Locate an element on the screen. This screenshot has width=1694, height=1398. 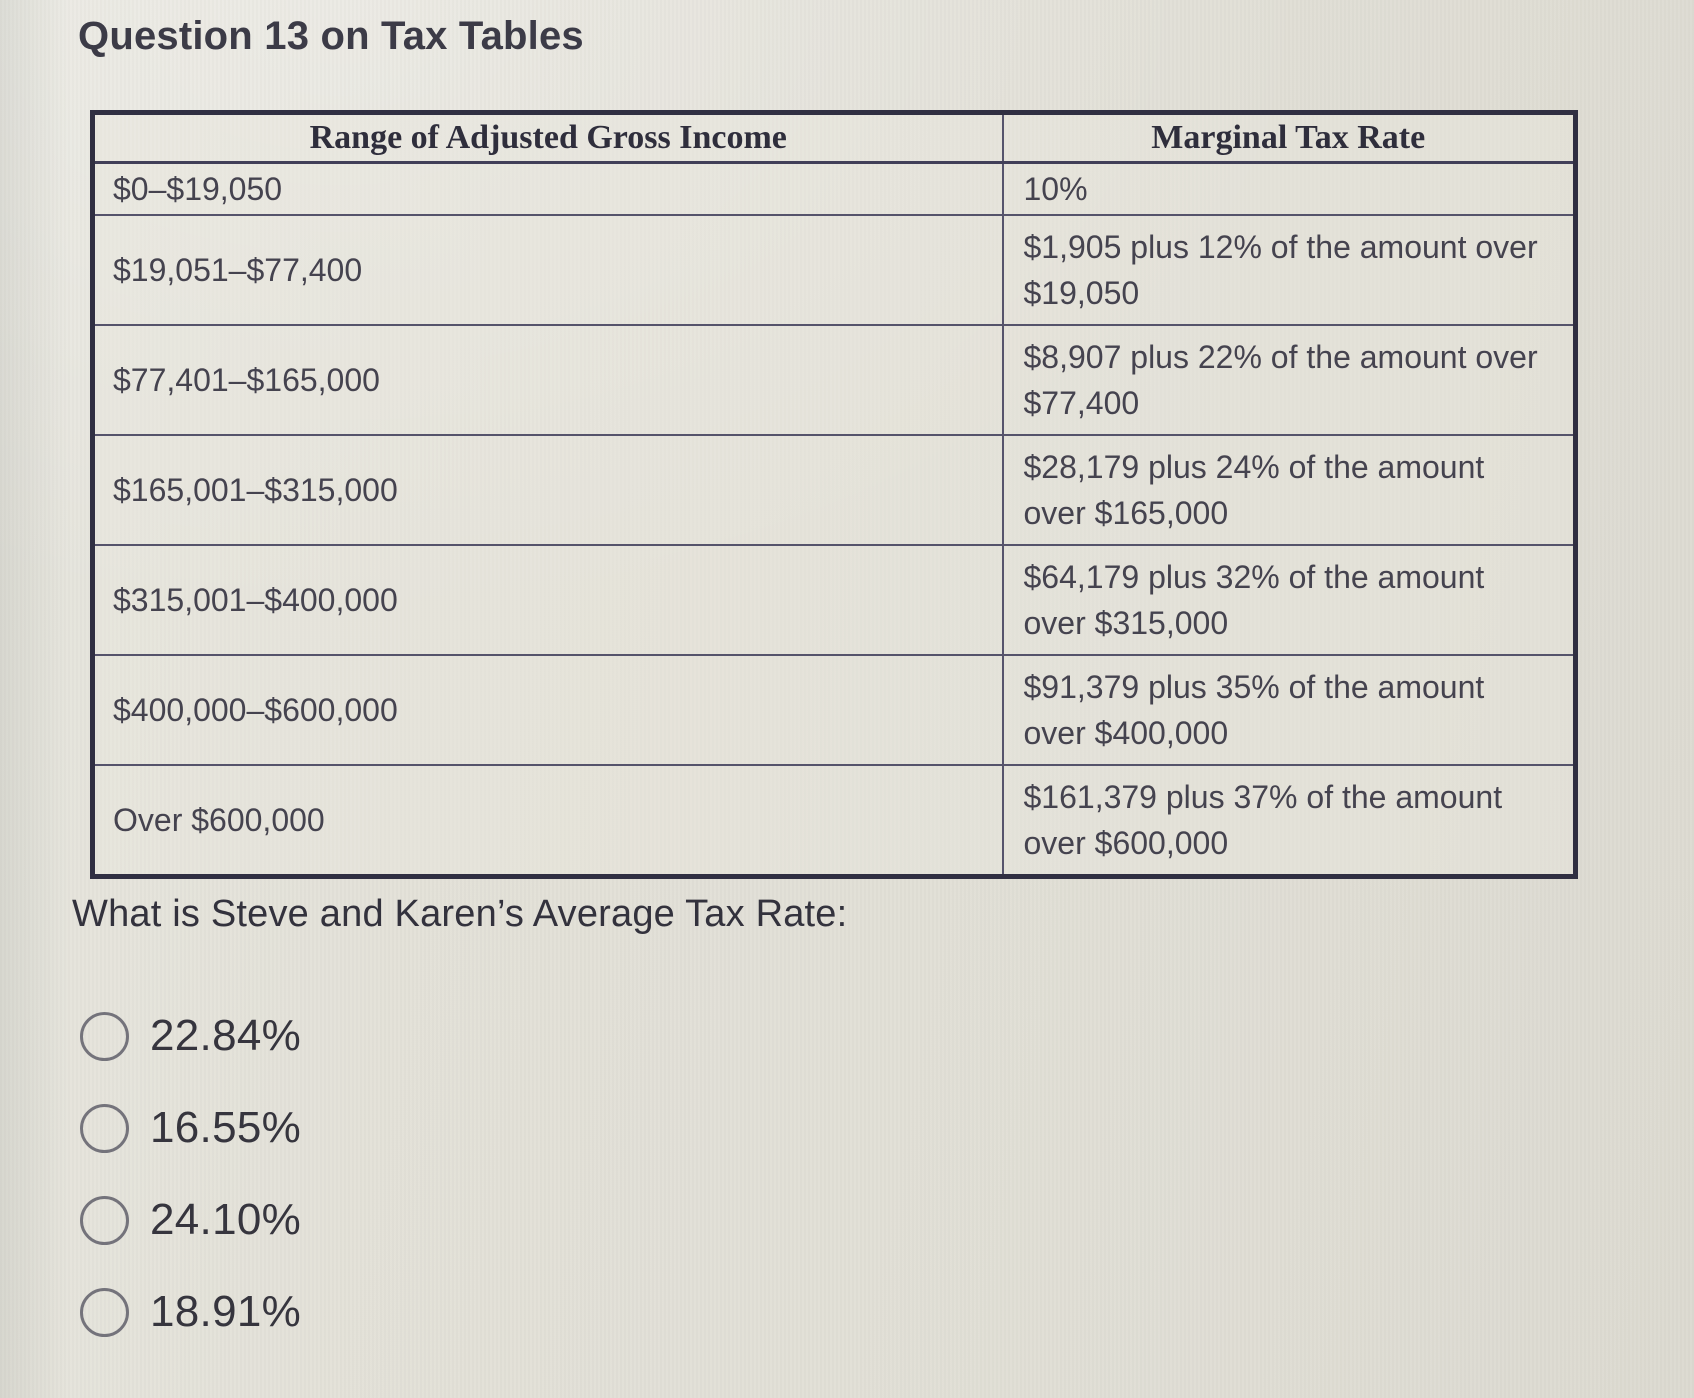
column-header-marginal-rate: Marginal Tax Rate is located at coordinates (1289, 137).